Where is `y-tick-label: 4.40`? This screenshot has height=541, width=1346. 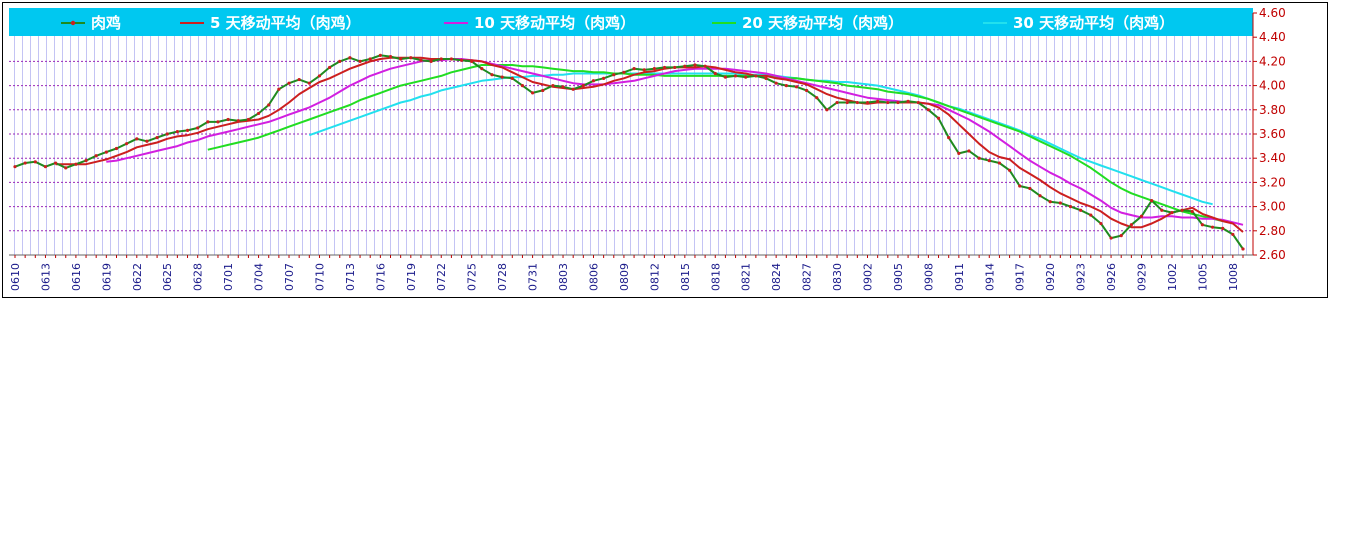 y-tick-label: 4.40 is located at coordinates (1272, 37).